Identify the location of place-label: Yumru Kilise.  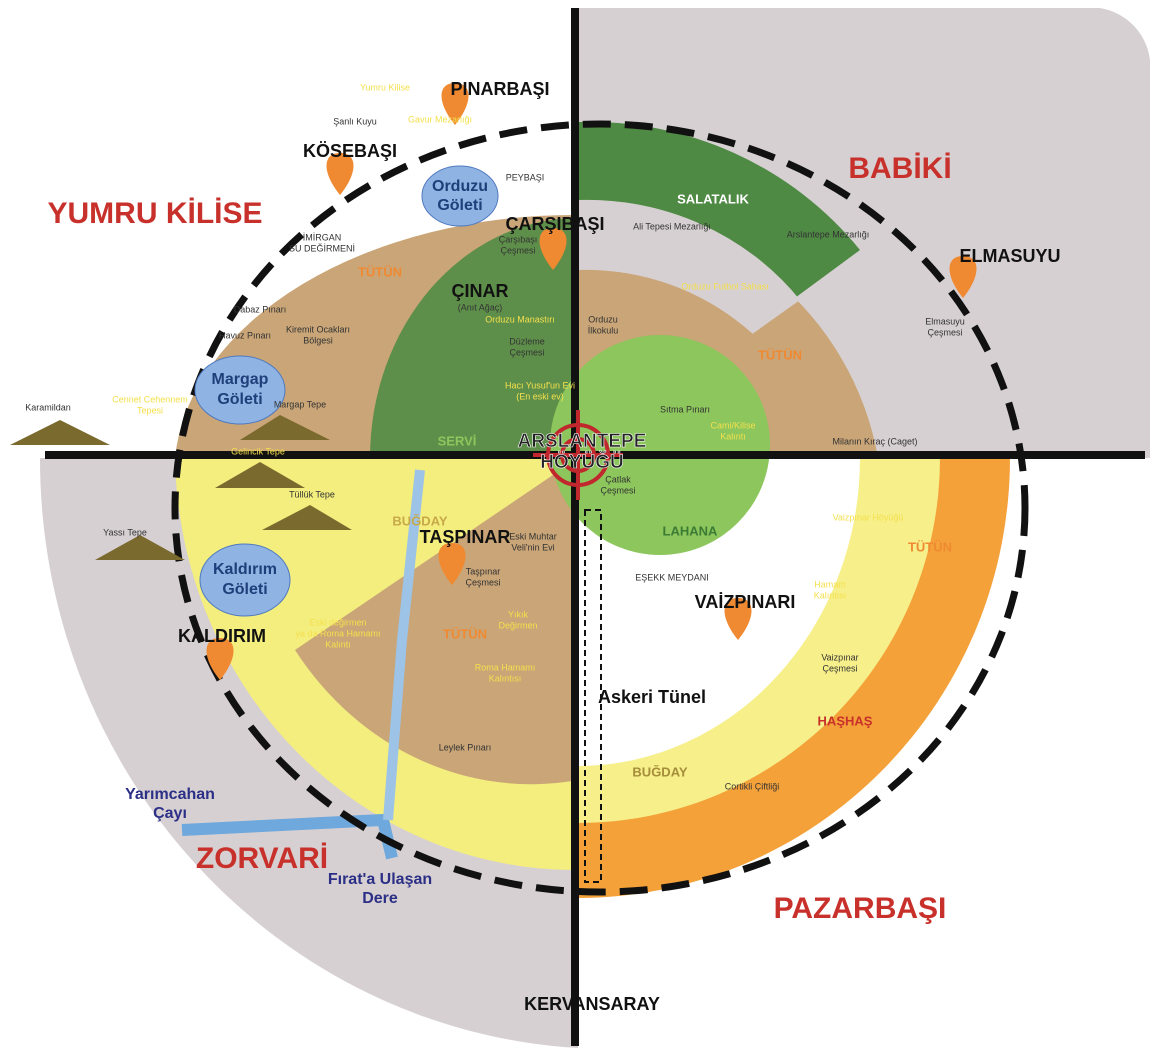
(385, 87).